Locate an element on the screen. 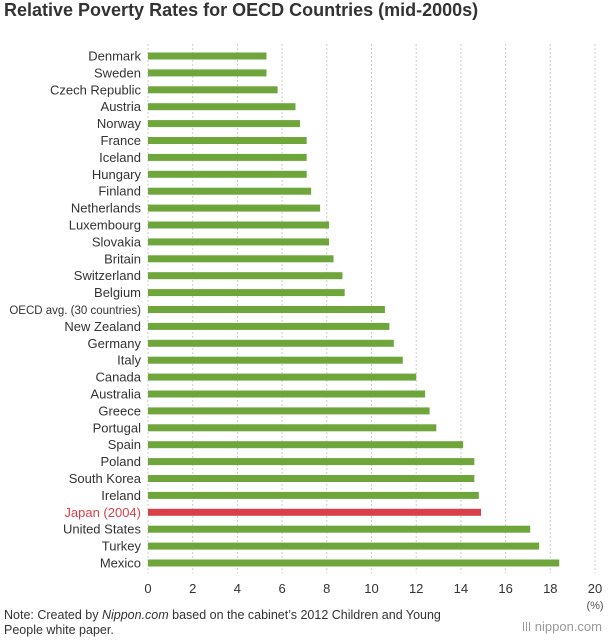 The height and width of the screenshot is (640, 610). x-tick-label: 10 is located at coordinates (371, 588).